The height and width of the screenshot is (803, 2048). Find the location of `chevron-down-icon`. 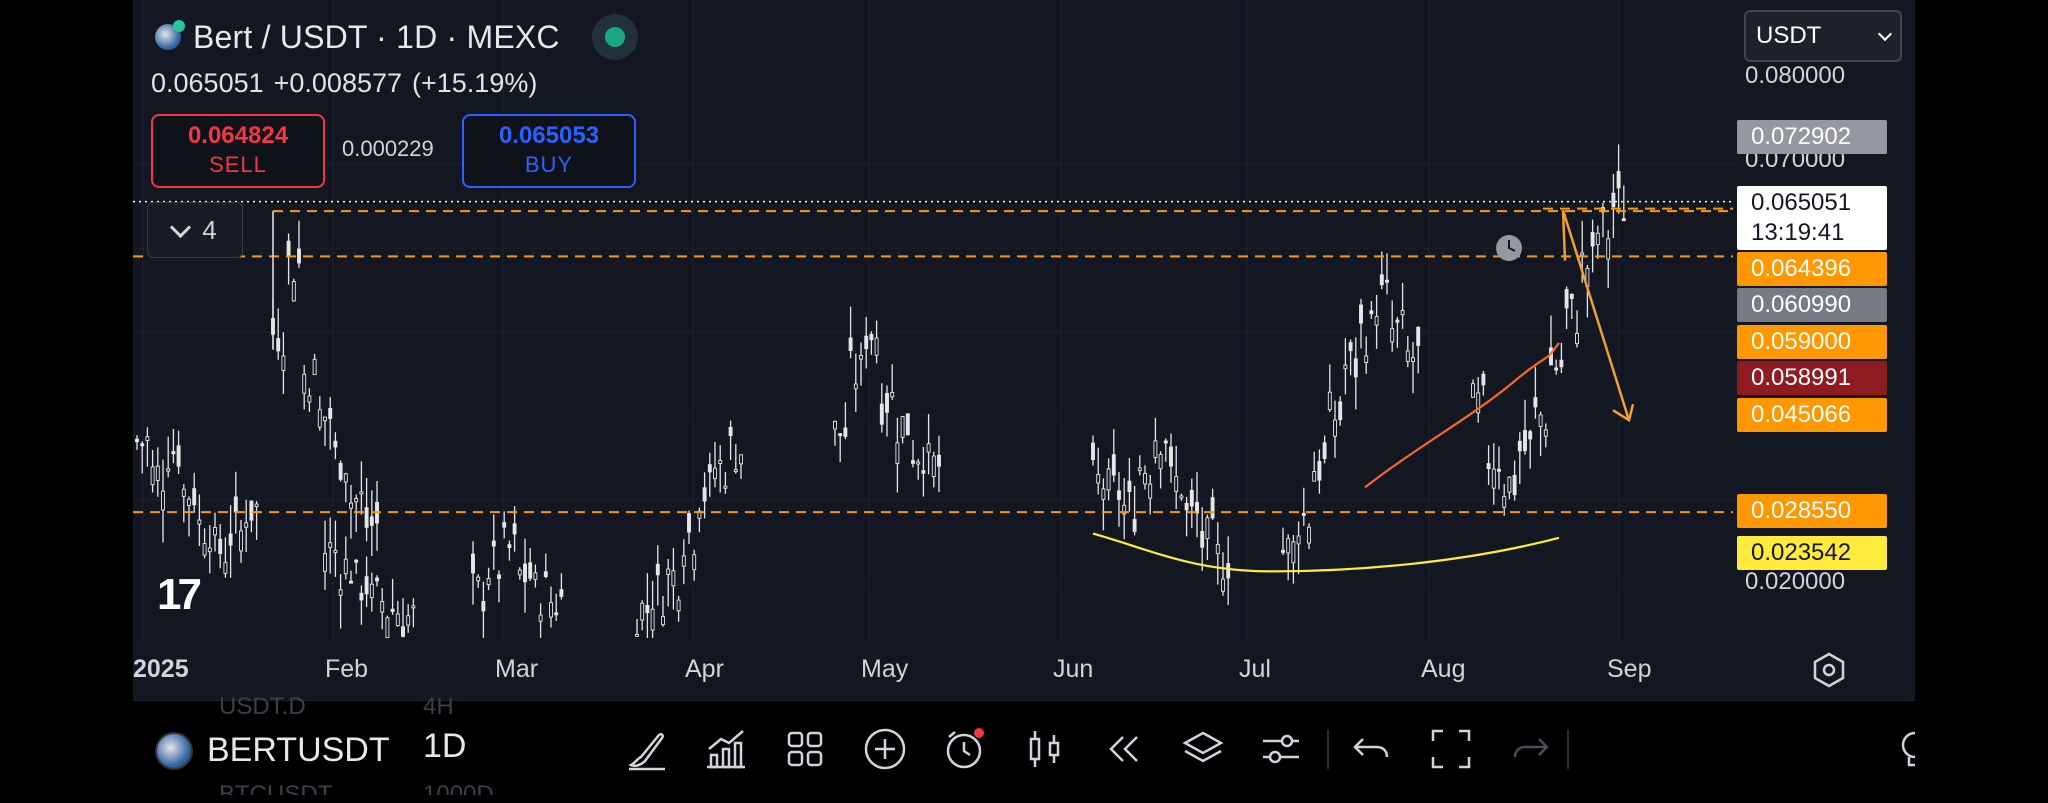

chevron-down-icon is located at coordinates (181, 227).